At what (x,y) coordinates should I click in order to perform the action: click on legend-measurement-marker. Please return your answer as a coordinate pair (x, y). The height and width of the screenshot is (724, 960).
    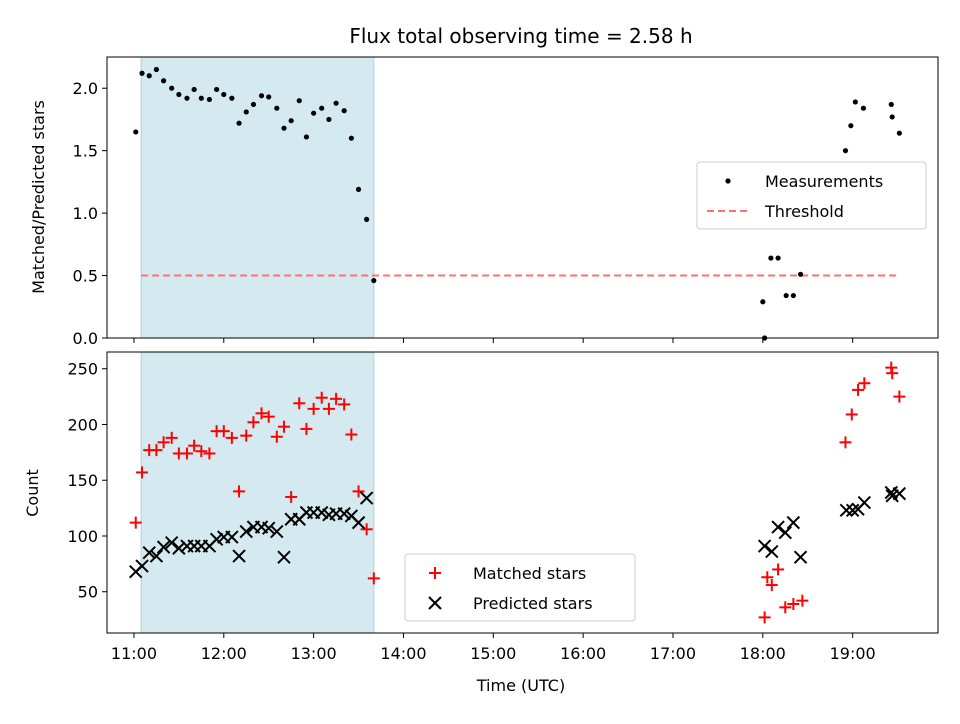
    Looking at the image, I should click on (728, 181).